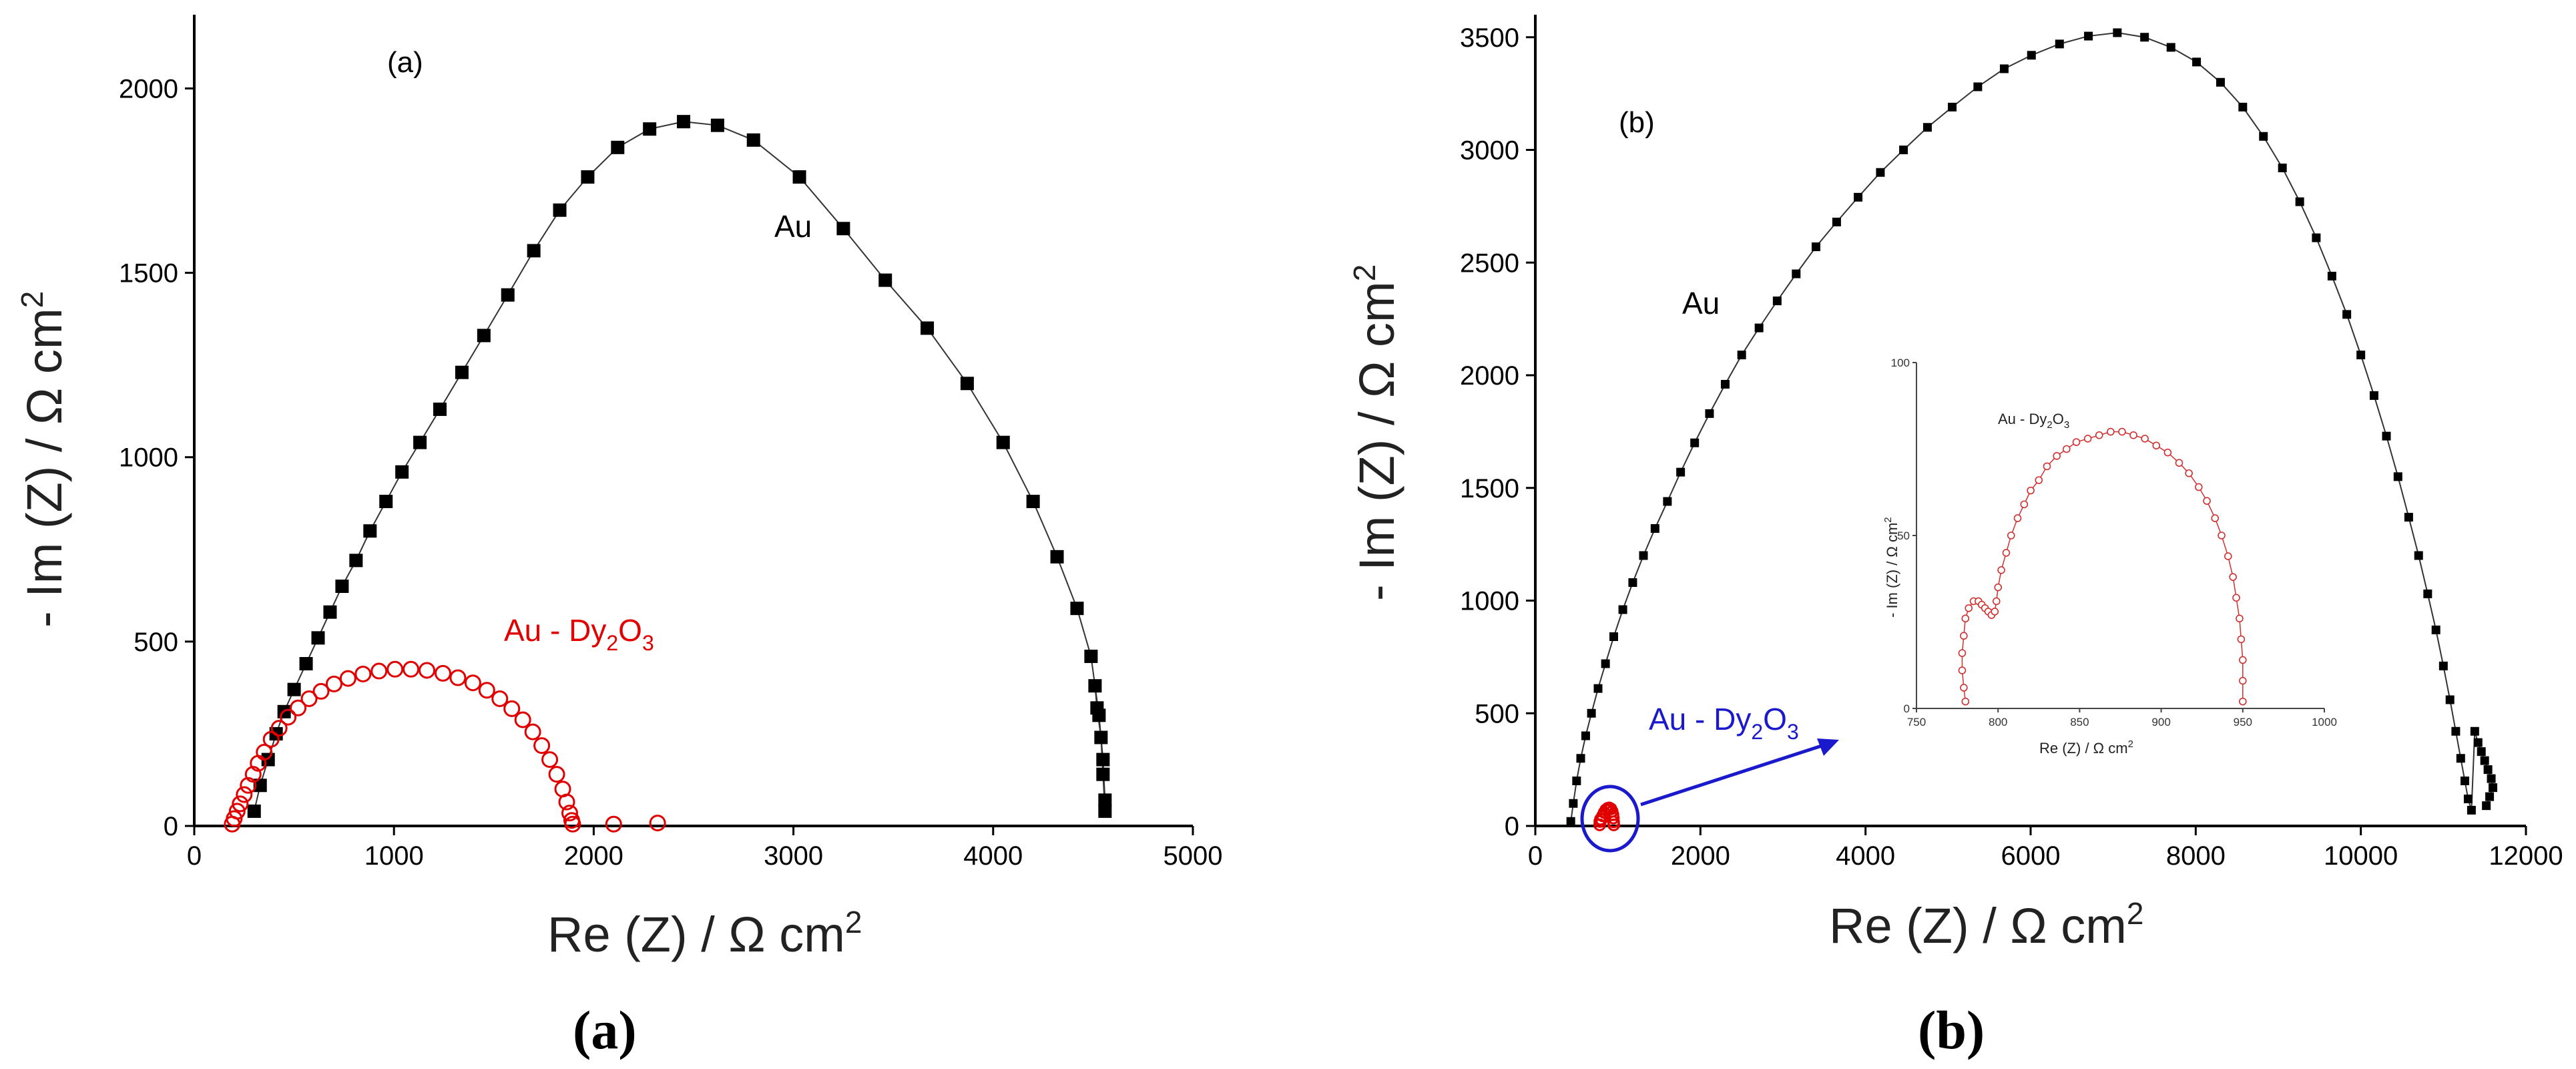 The height and width of the screenshot is (1069, 2576). Describe the element at coordinates (1733, 774) in the screenshot. I see `callout-arrow-line` at that location.